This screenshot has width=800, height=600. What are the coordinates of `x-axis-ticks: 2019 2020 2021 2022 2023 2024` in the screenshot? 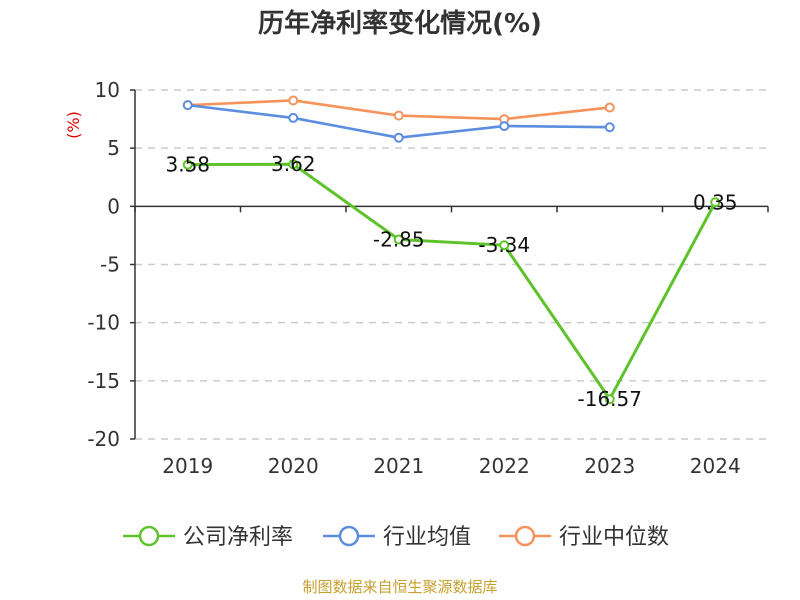 It's located at (451, 466).